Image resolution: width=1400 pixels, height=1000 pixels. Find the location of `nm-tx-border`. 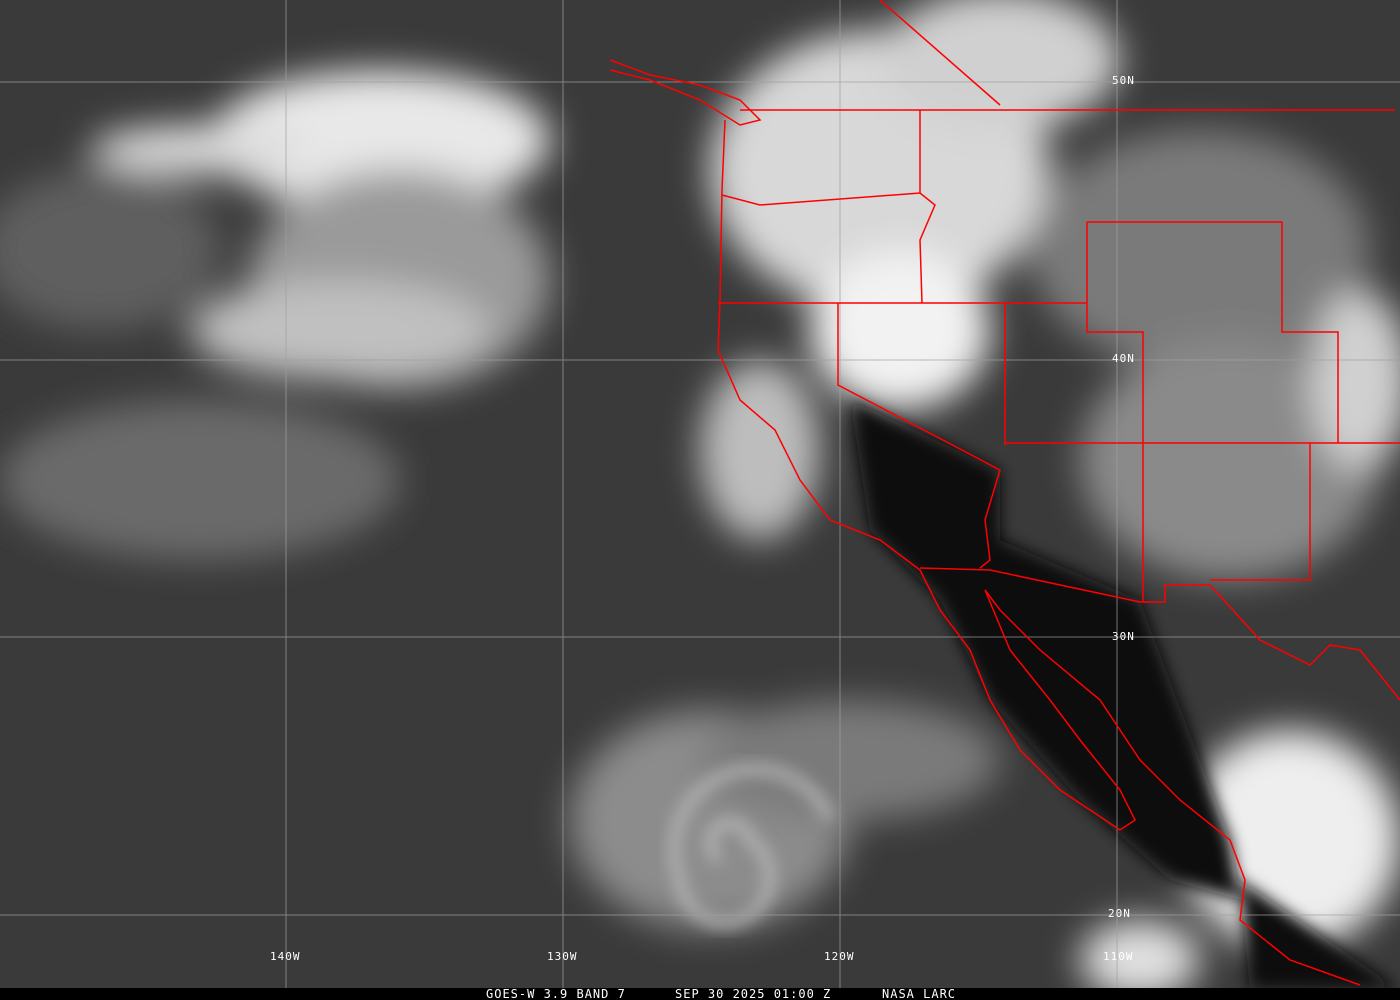

nm-tx-border is located at coordinates (1260, 512).